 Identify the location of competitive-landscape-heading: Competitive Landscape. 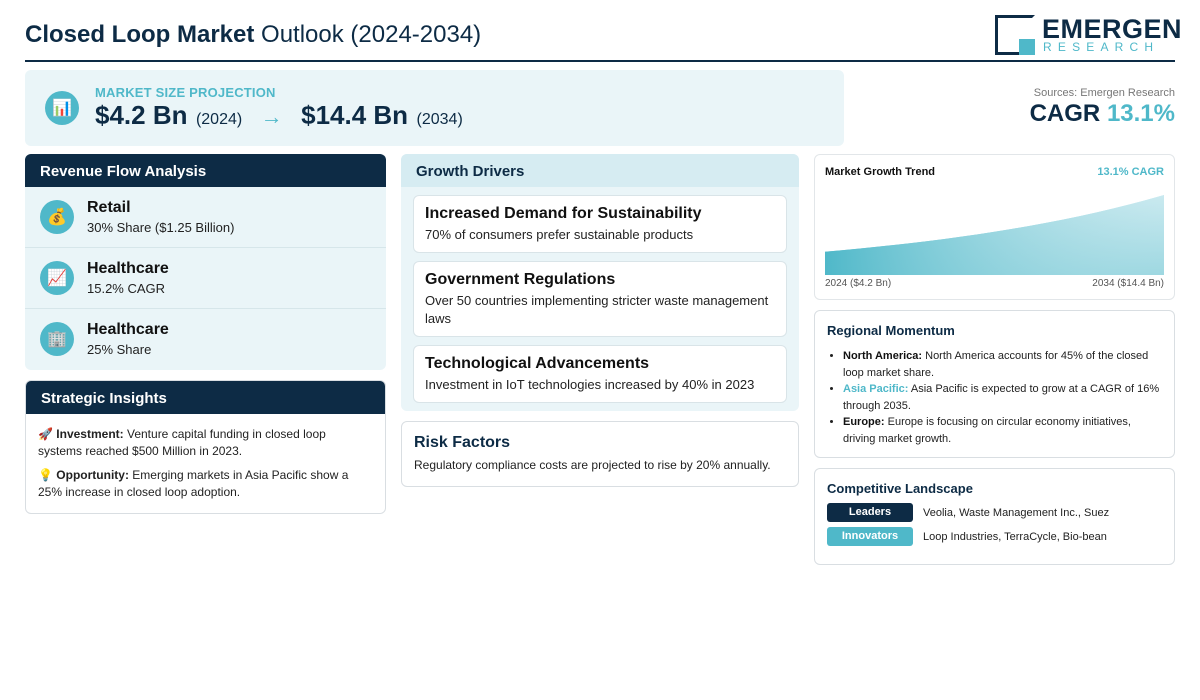
(900, 488).